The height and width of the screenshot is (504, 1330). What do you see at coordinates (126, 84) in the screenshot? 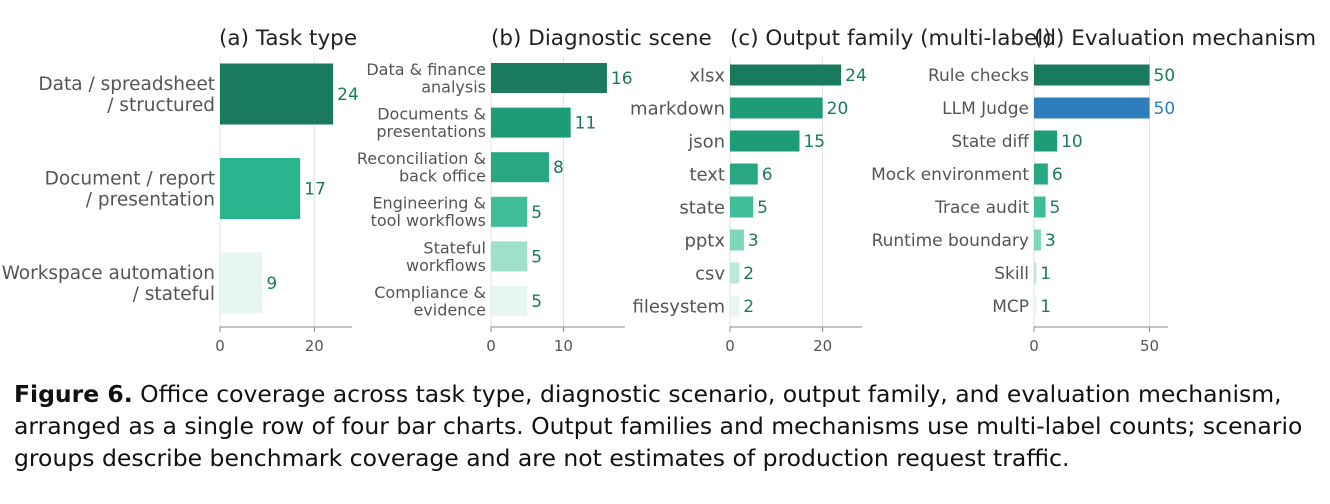
I see `category-label-line: Data / spreadsheet` at bounding box center [126, 84].